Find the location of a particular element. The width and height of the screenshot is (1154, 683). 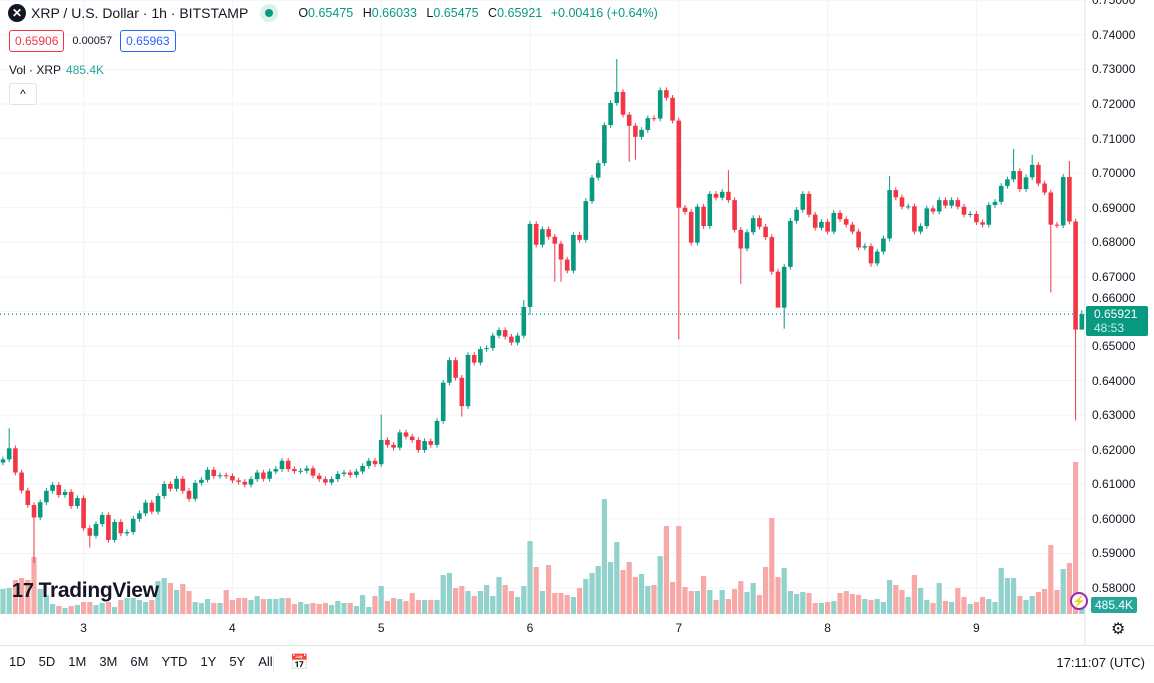

range-1m-button: 1M is located at coordinates (77, 661).